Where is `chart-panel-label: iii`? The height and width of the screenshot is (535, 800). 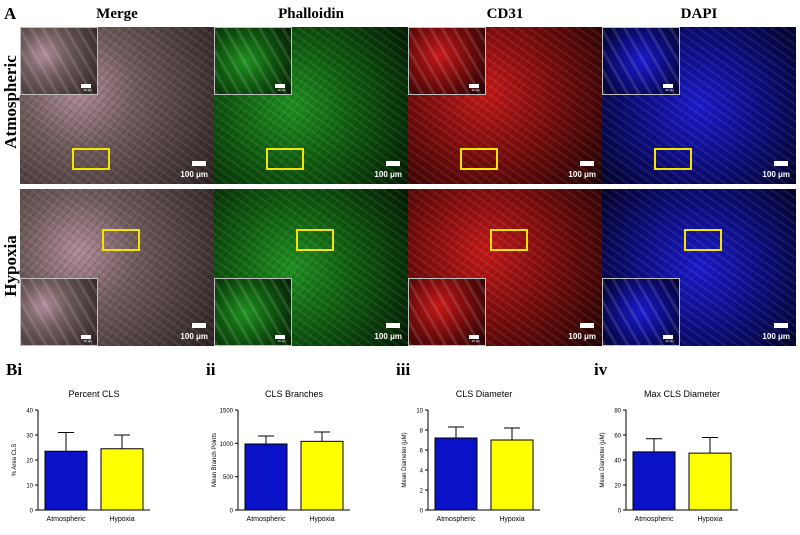 chart-panel-label: iii is located at coordinates (403, 369).